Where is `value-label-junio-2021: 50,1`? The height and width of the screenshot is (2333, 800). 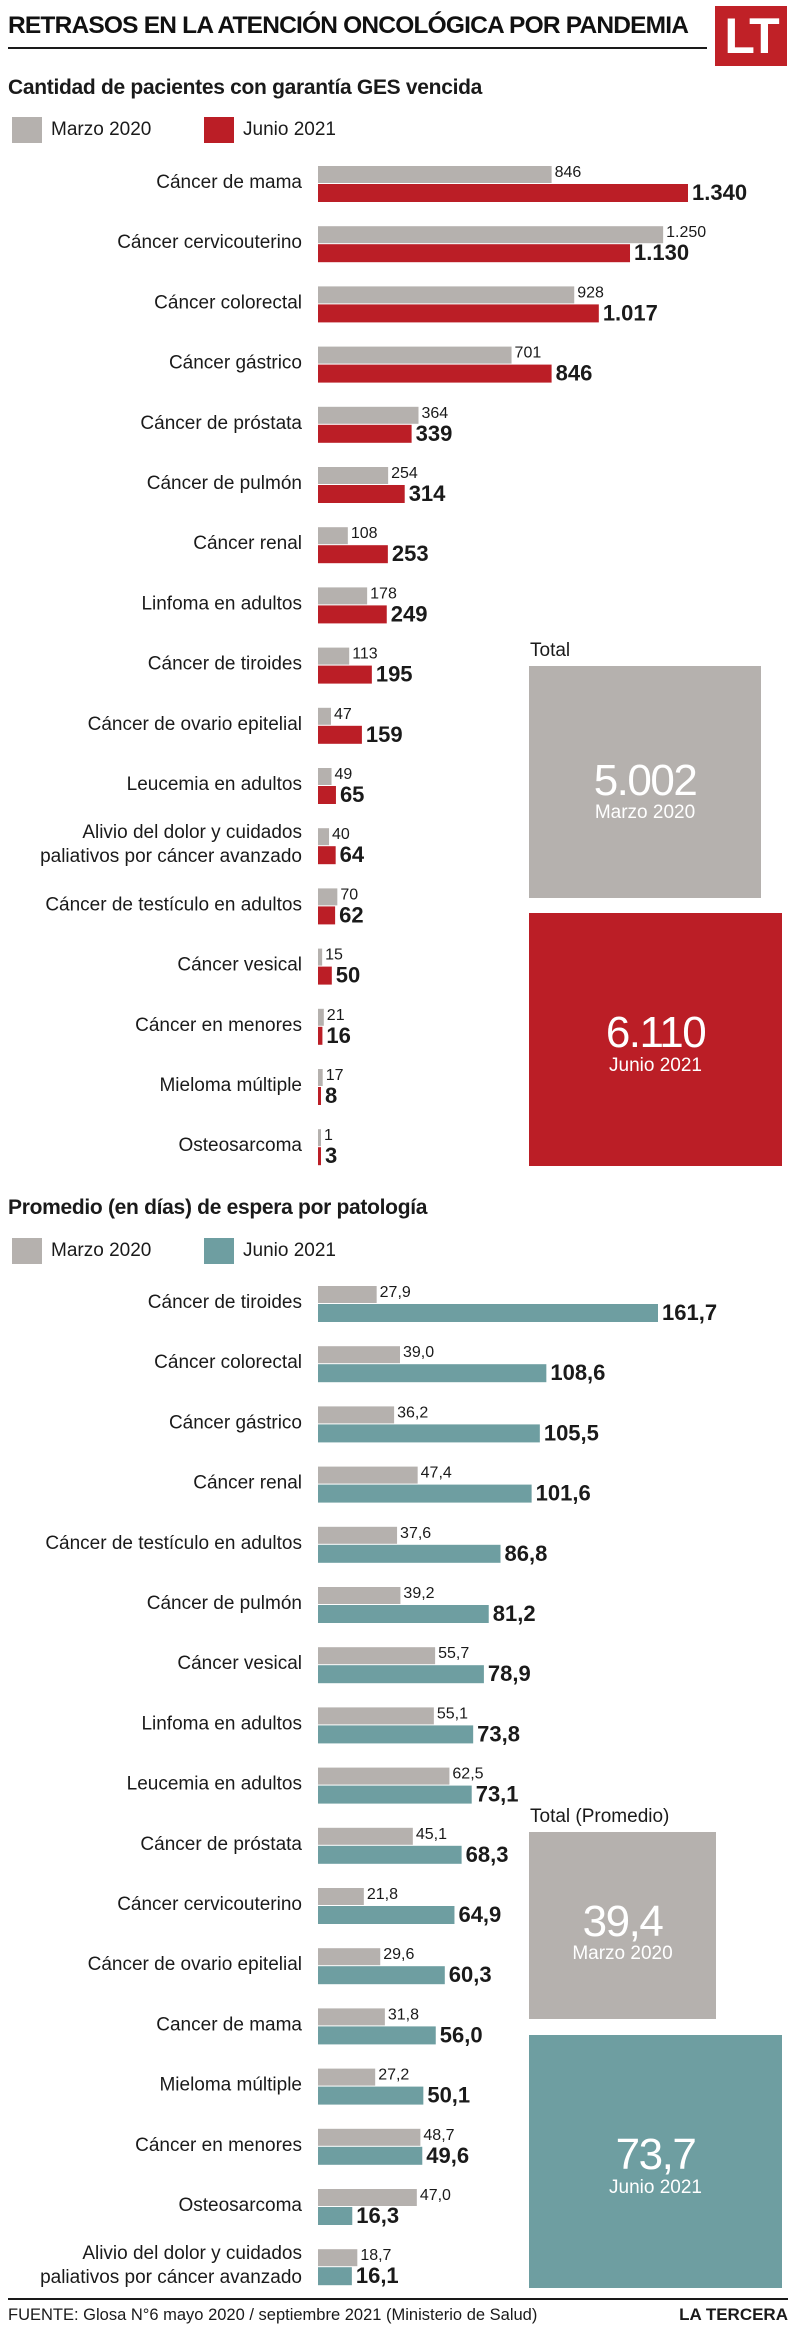
value-label-junio-2021: 50,1 is located at coordinates (448, 2095).